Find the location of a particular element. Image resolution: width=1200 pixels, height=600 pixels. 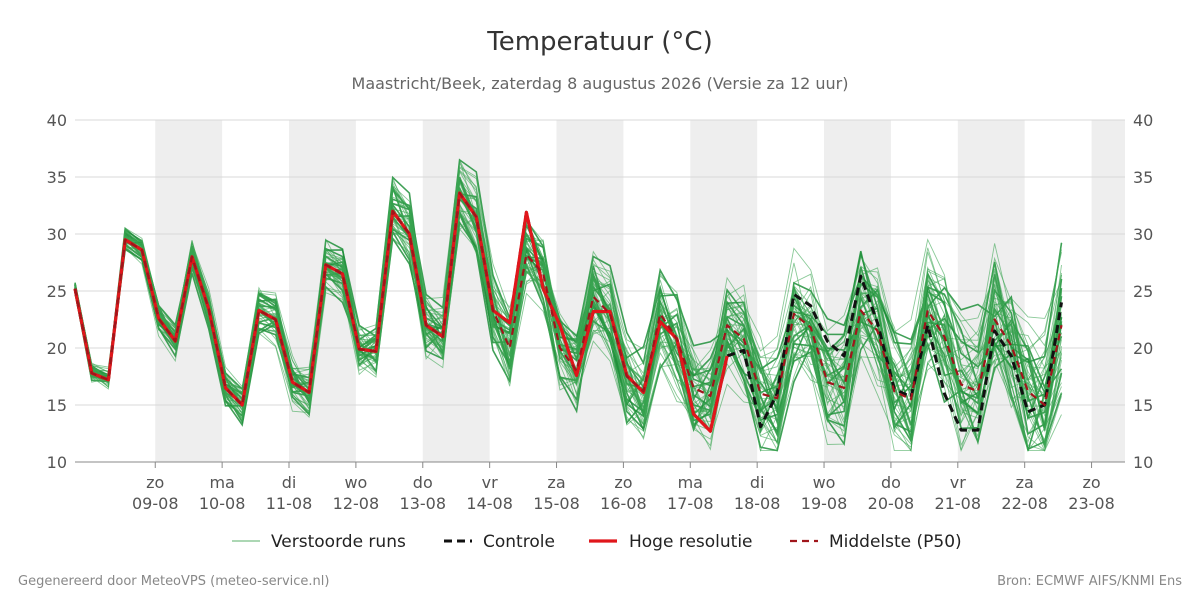

x-tick-day-20-08: do is located at coordinates (891, 482).